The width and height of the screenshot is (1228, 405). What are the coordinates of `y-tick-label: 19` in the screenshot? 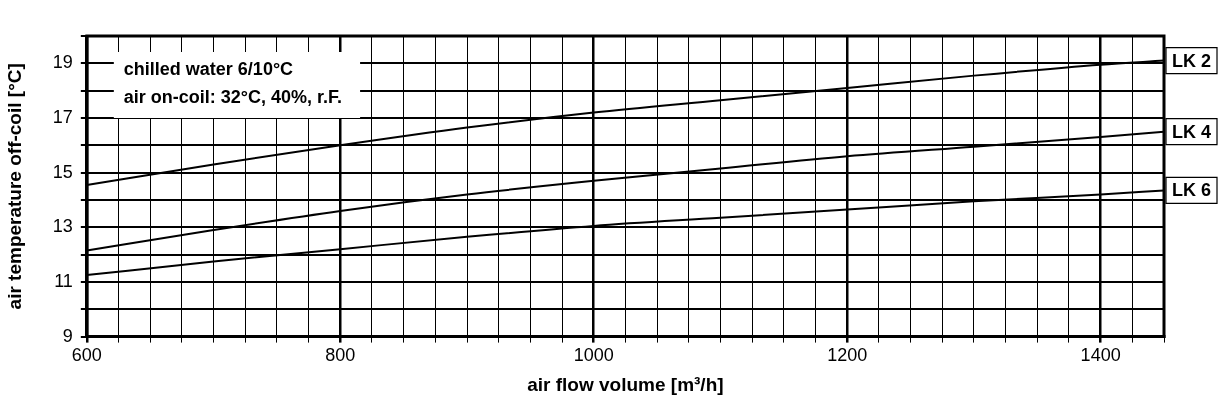 It's located at (62, 62).